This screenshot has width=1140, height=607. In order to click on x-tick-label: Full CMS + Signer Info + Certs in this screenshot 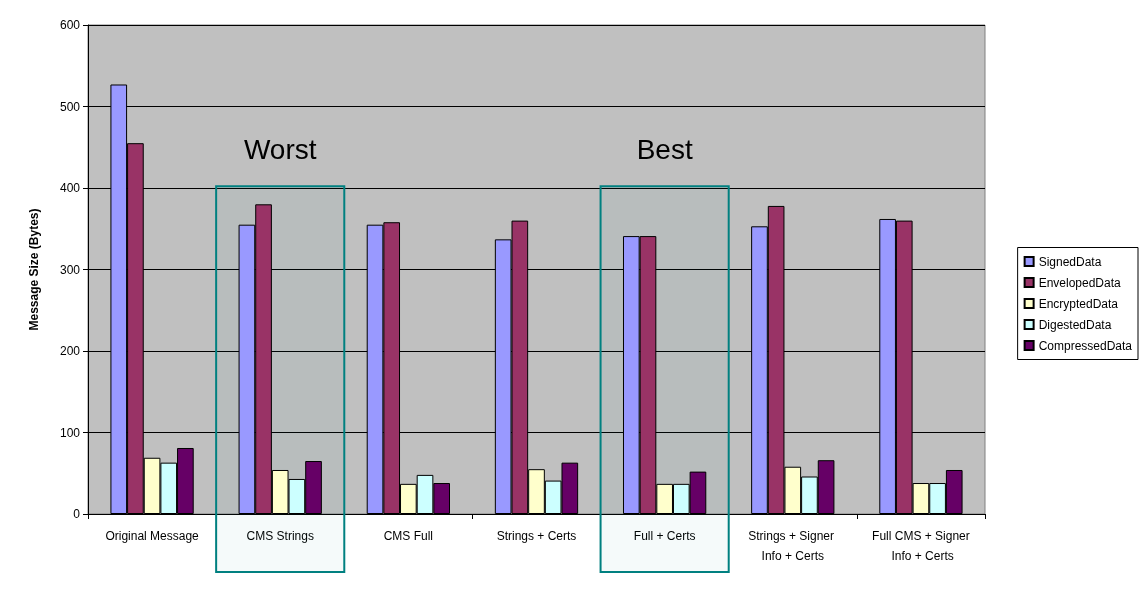, I will do `click(921, 546)`.